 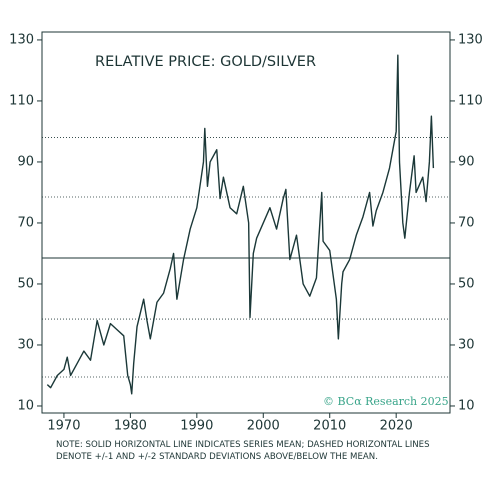 What do you see at coordinates (21, 39) in the screenshot?
I see `y-tick-label: 130` at bounding box center [21, 39].